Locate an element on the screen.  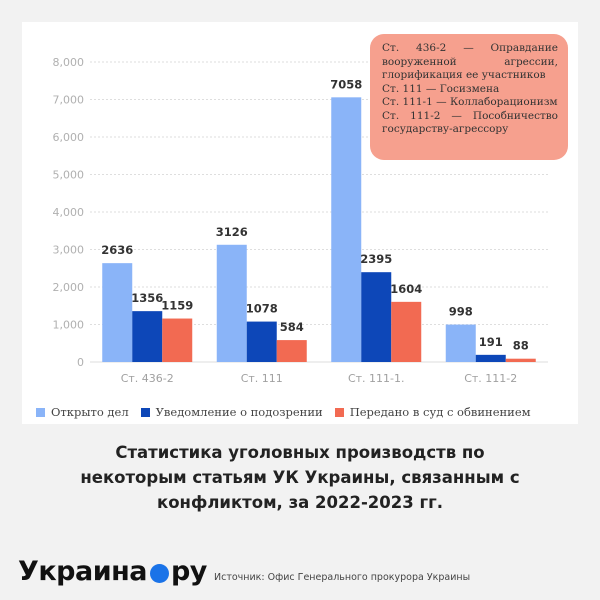
x-tick-label: Ст. 111-1. is located at coordinates (376, 378).